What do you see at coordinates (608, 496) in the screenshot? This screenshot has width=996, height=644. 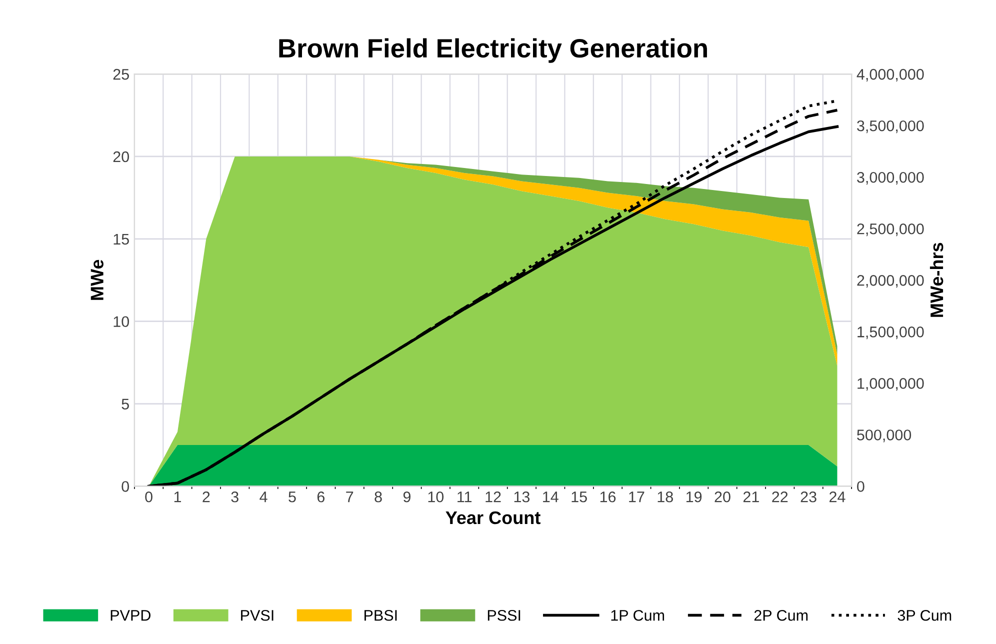 I see `x-tick-label: 16` at bounding box center [608, 496].